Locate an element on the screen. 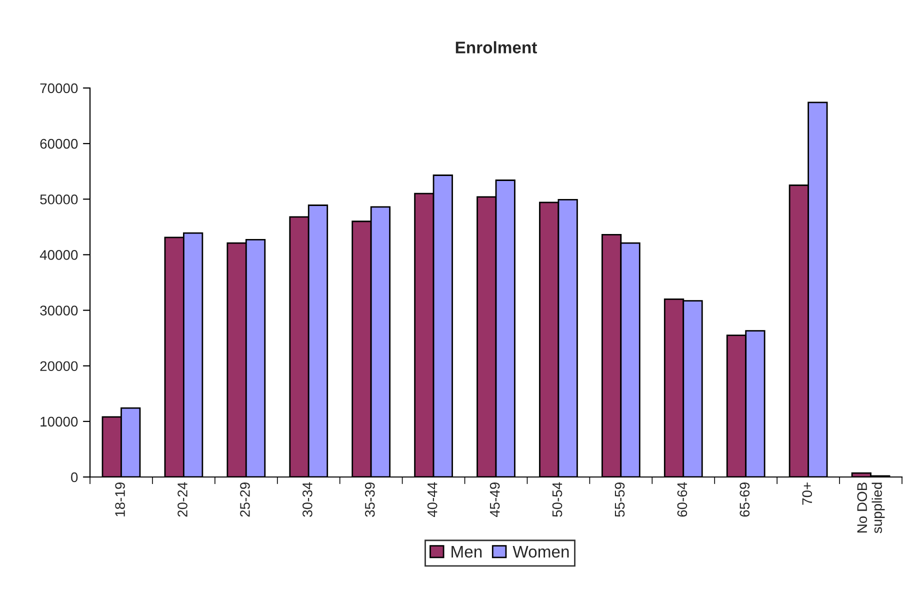 This screenshot has height=592, width=909. y-tick-label: 50000 is located at coordinates (59, 199).